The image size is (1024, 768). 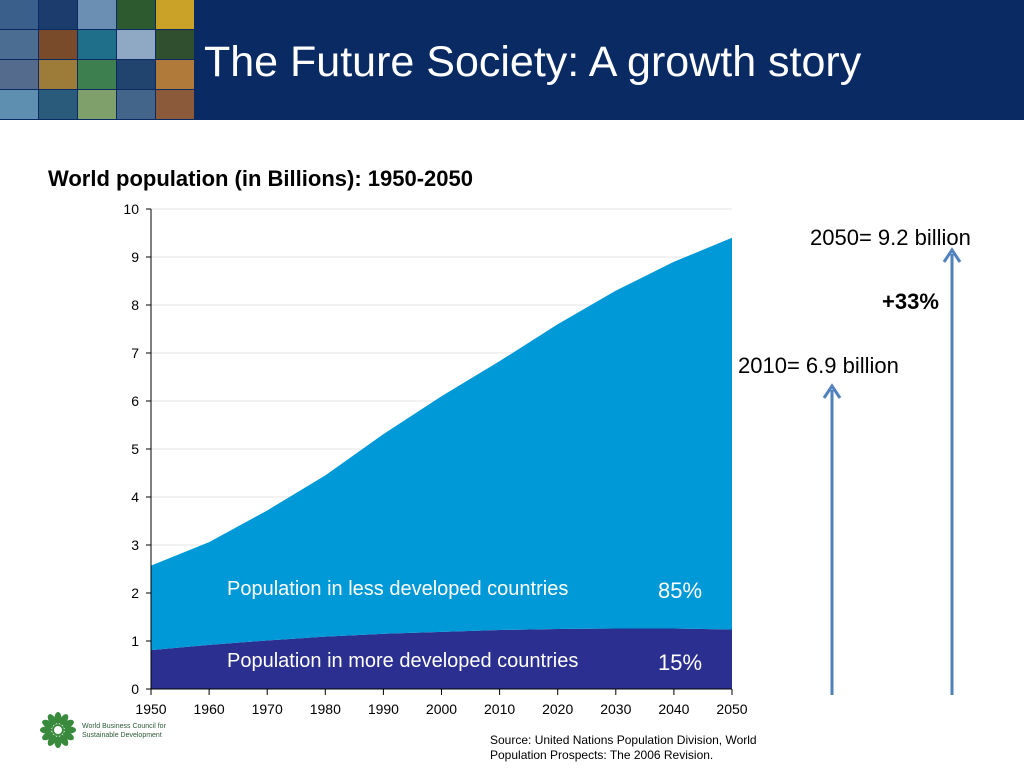 What do you see at coordinates (122, 735) in the screenshot?
I see `logo-text-line2: Sustainable Development` at bounding box center [122, 735].